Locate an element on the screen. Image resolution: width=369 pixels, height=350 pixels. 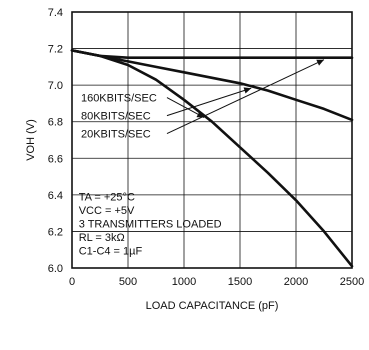
y-axis-label-text: VOH (V) is located at coordinates (31, 140).